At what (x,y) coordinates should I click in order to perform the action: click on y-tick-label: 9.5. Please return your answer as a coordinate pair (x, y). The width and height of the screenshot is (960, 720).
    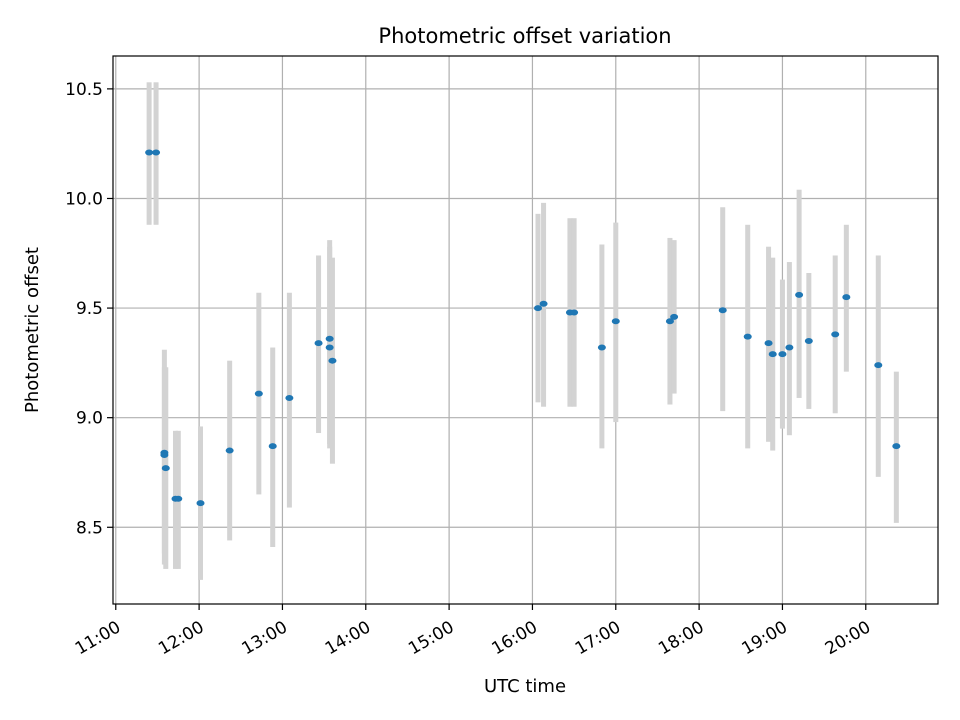
    Looking at the image, I should click on (89, 309).